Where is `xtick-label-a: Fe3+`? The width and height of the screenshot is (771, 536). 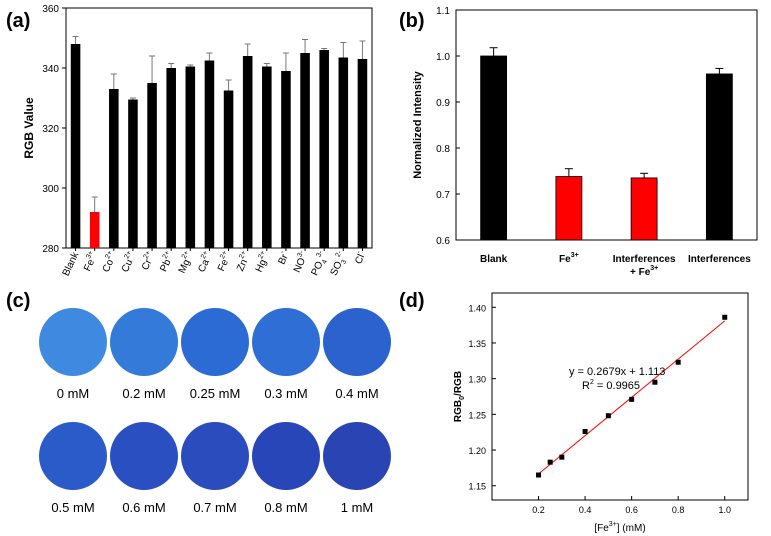 xtick-label-a: Fe3+ is located at coordinates (90, 261).